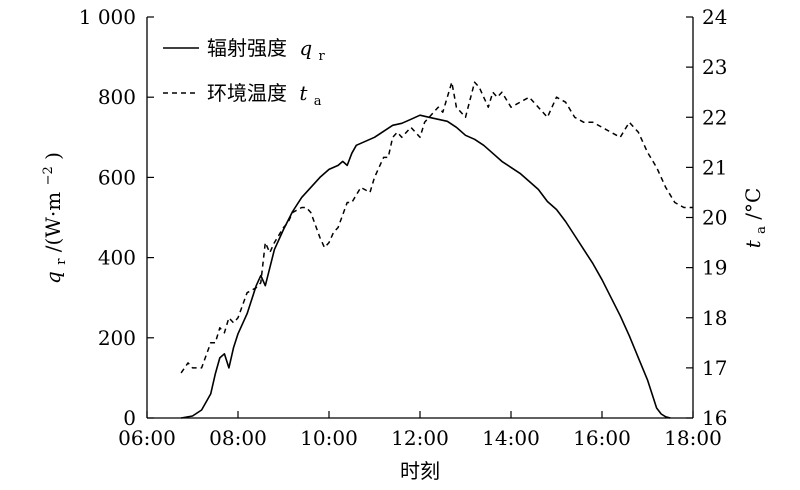 The width and height of the screenshot is (800, 490). I want to click on left-y-axis-title-unit-sup: −2, so click(48, 175).